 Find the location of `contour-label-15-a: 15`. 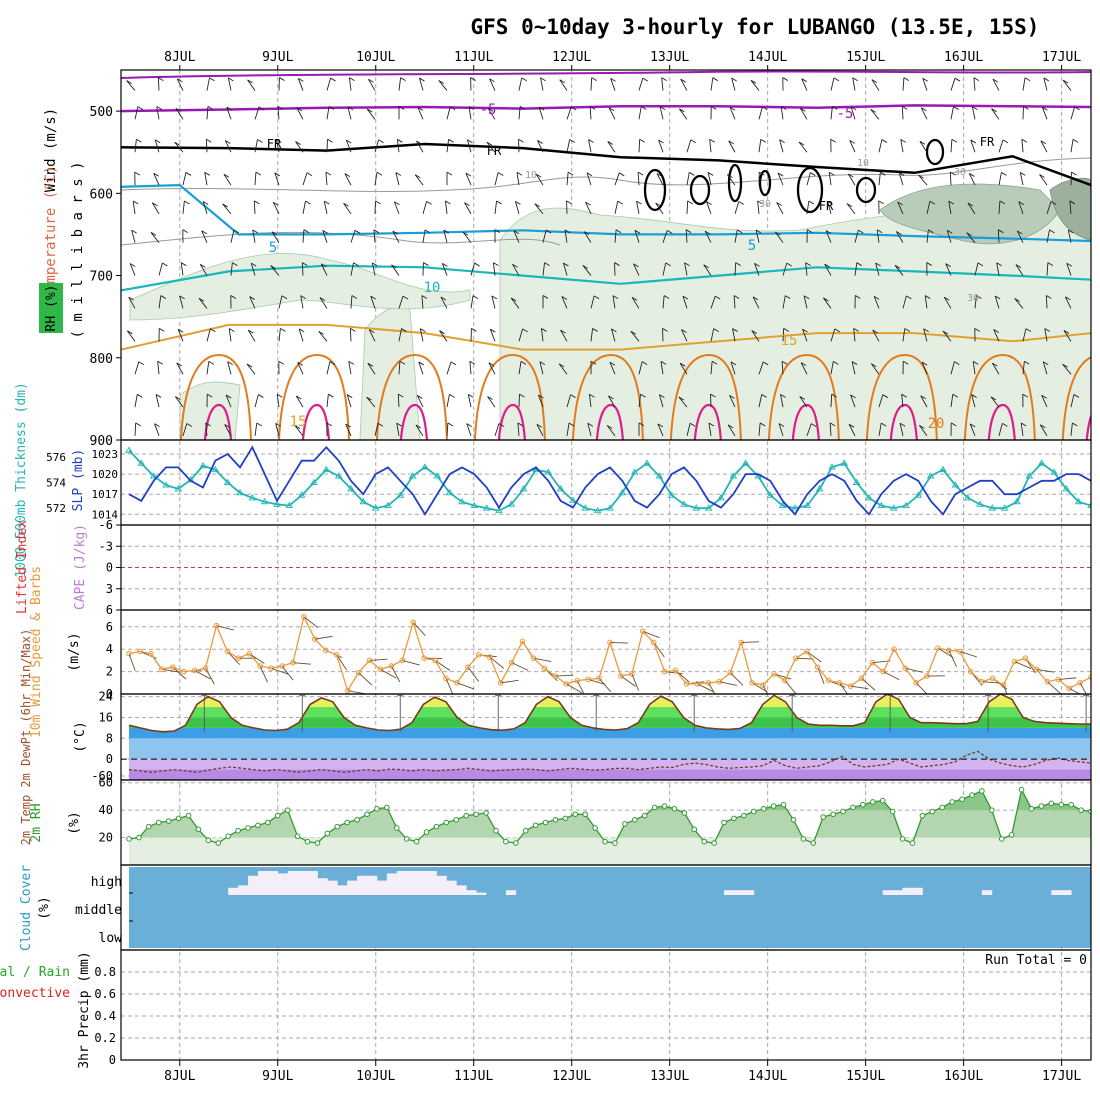

contour-label-15-a: 15 is located at coordinates (789, 341).